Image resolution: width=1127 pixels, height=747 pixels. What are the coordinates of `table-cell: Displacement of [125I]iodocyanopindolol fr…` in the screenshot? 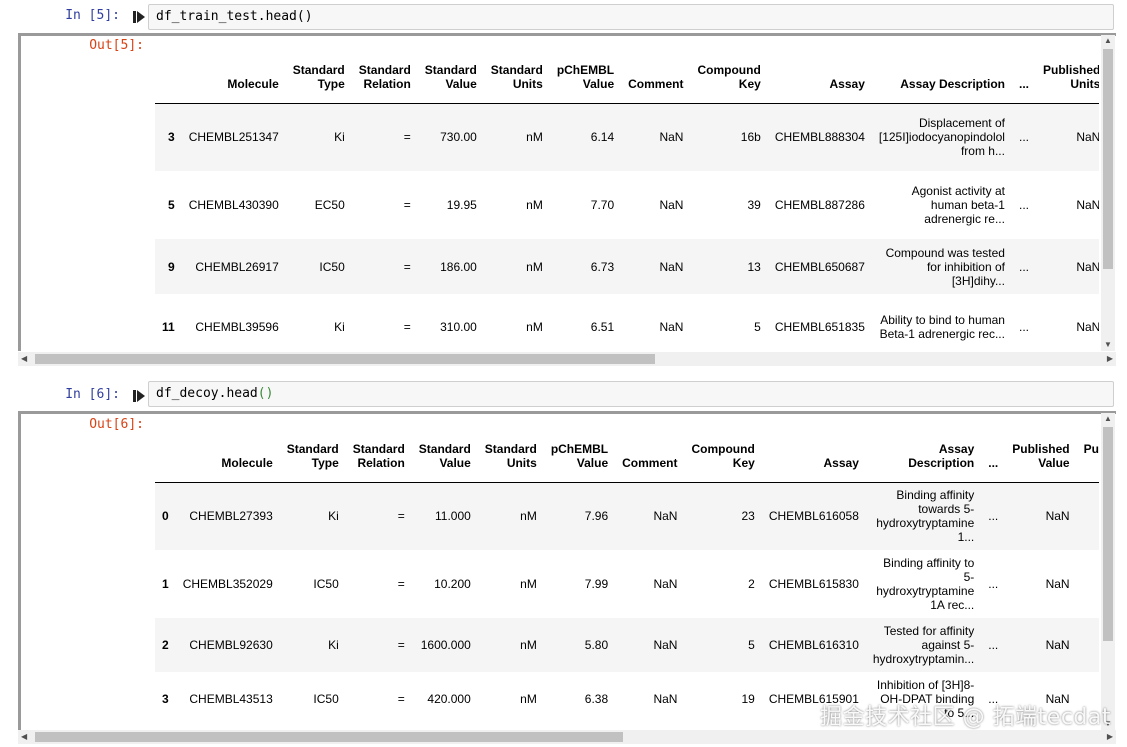 It's located at (941, 137).